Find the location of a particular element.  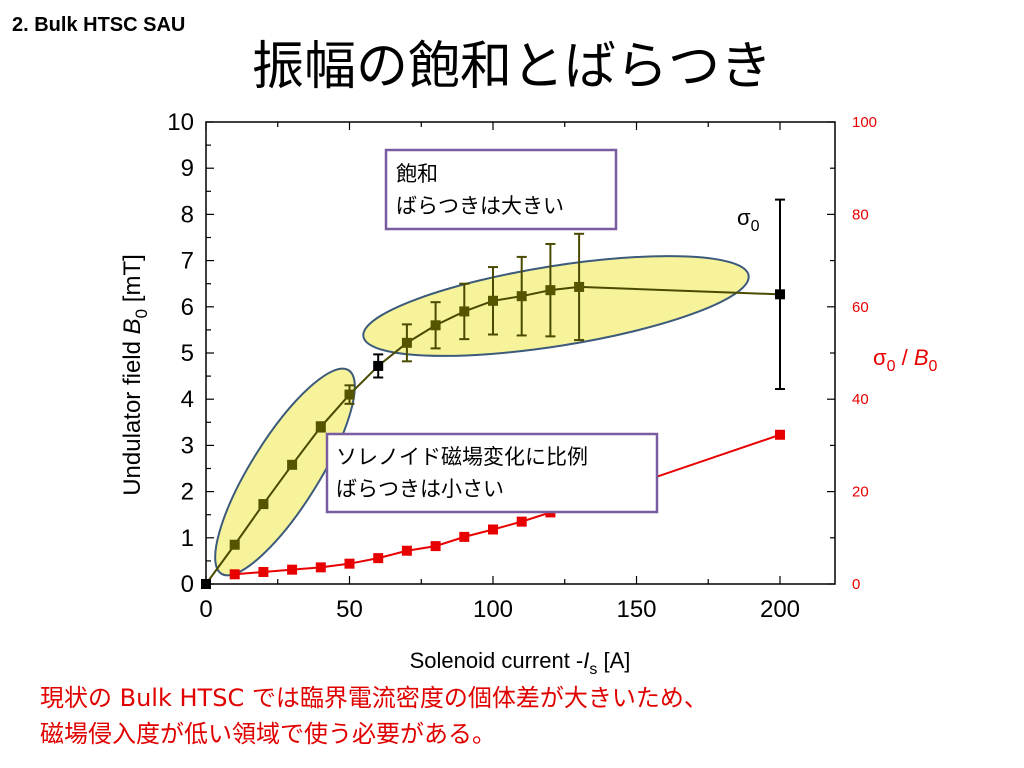

x-tick-label: 100 is located at coordinates (493, 609).